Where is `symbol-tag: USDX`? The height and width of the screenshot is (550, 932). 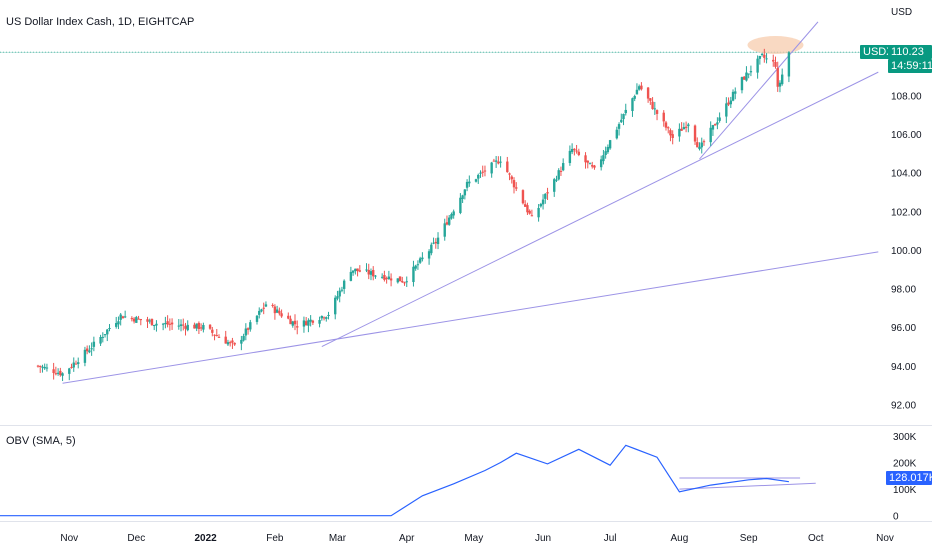
symbol-tag: USDX is located at coordinates (878, 52).